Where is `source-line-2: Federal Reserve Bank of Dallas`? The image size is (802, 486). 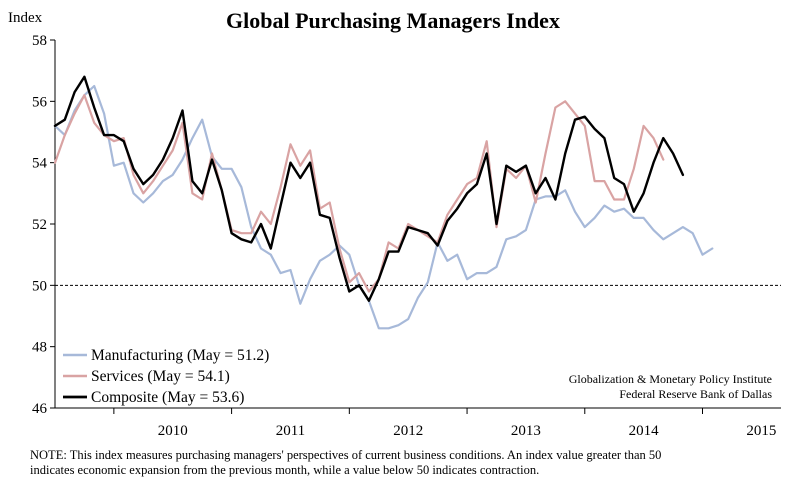
source-line-2: Federal Reserve Bank of Dallas is located at coordinates (695, 394).